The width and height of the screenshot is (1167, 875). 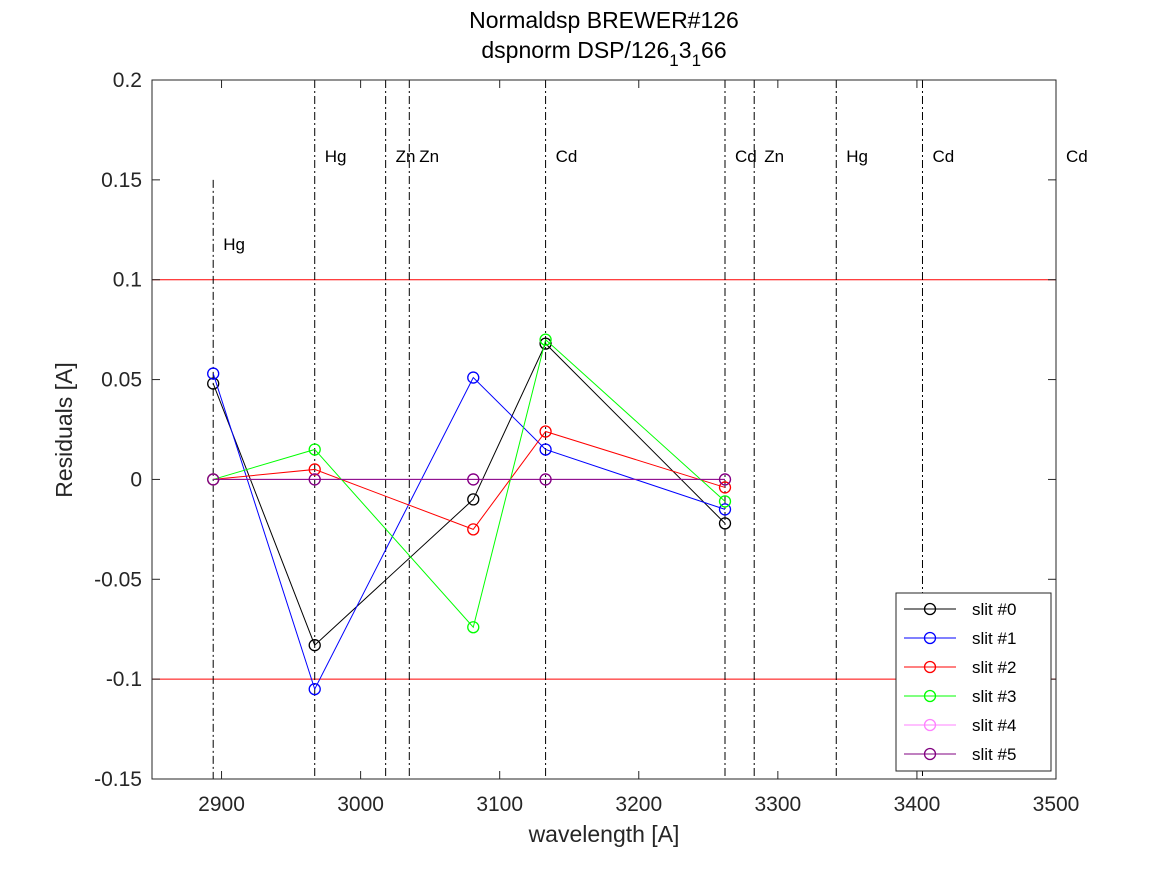 What do you see at coordinates (777, 804) in the screenshot?
I see `x-tick-label-4: 3300` at bounding box center [777, 804].